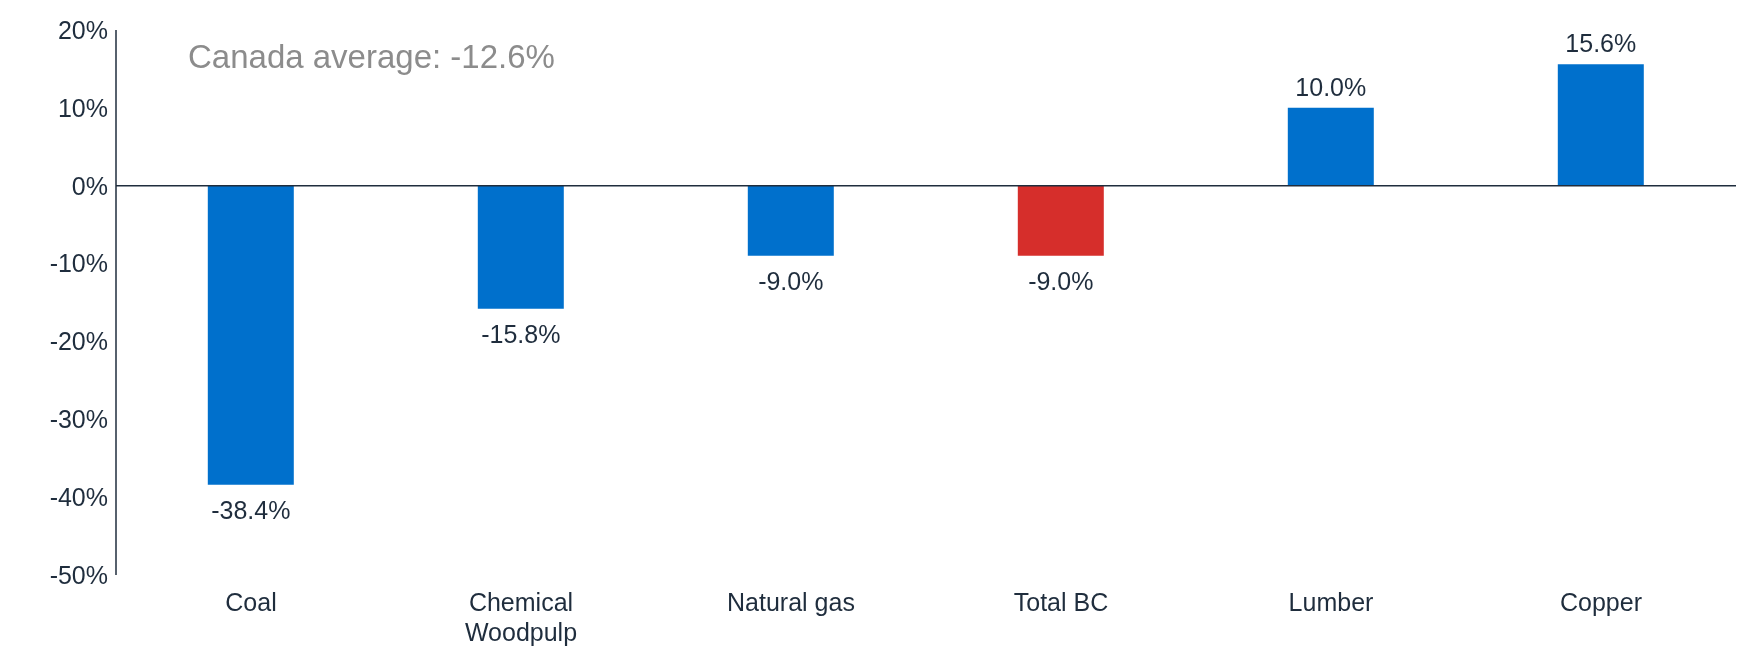  I want to click on x-tick-label: Natural gas, so click(791, 602).